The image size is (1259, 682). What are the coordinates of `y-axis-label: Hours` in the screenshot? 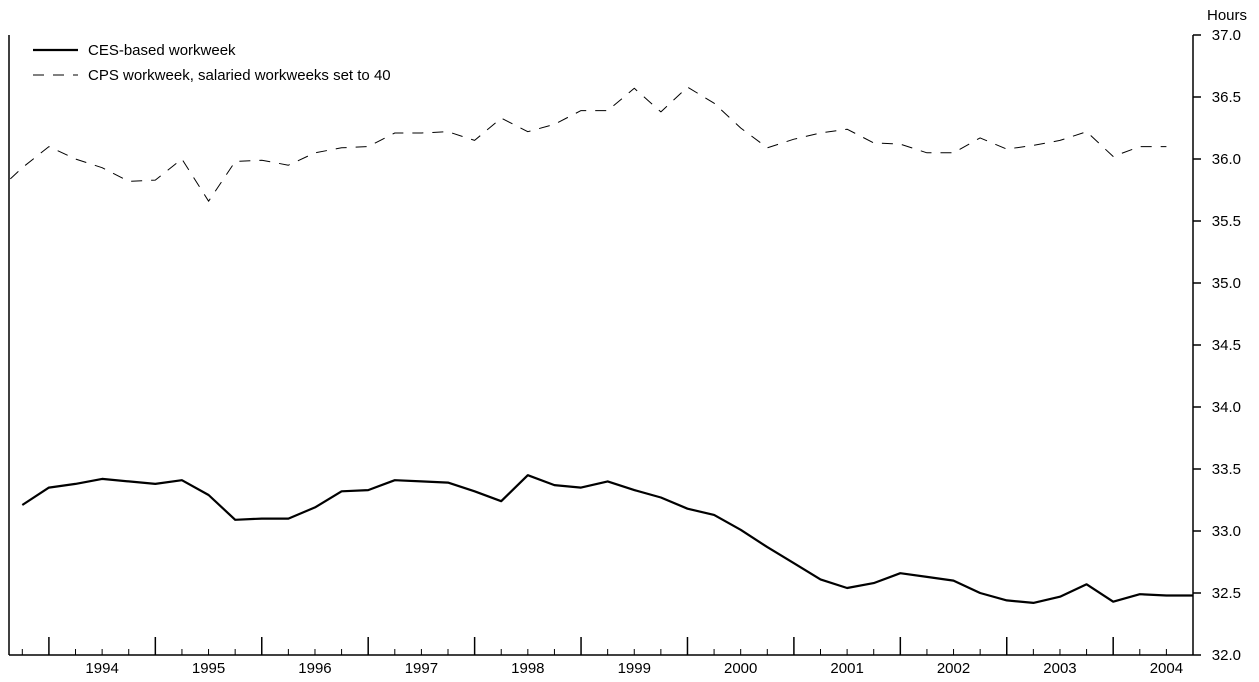 It's located at (1227, 15).